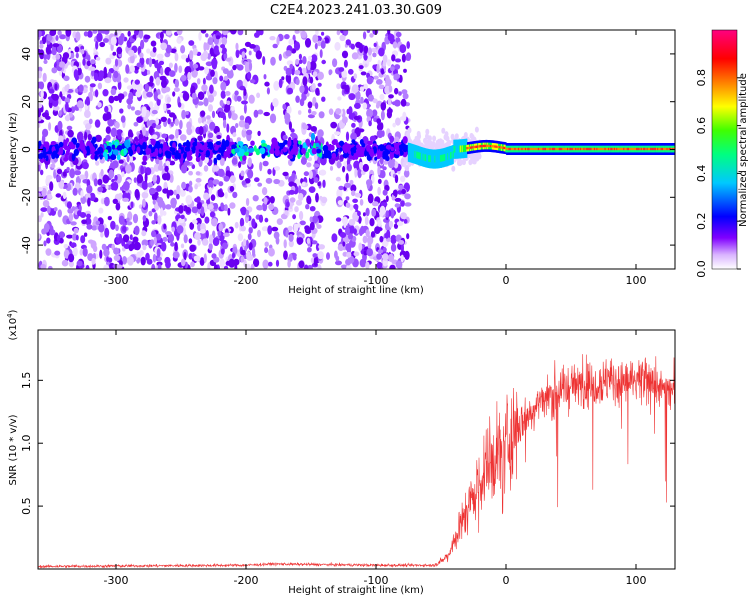 The image size is (750, 600). I want to click on colorbar-tick-label: 0.0, so click(701, 269).